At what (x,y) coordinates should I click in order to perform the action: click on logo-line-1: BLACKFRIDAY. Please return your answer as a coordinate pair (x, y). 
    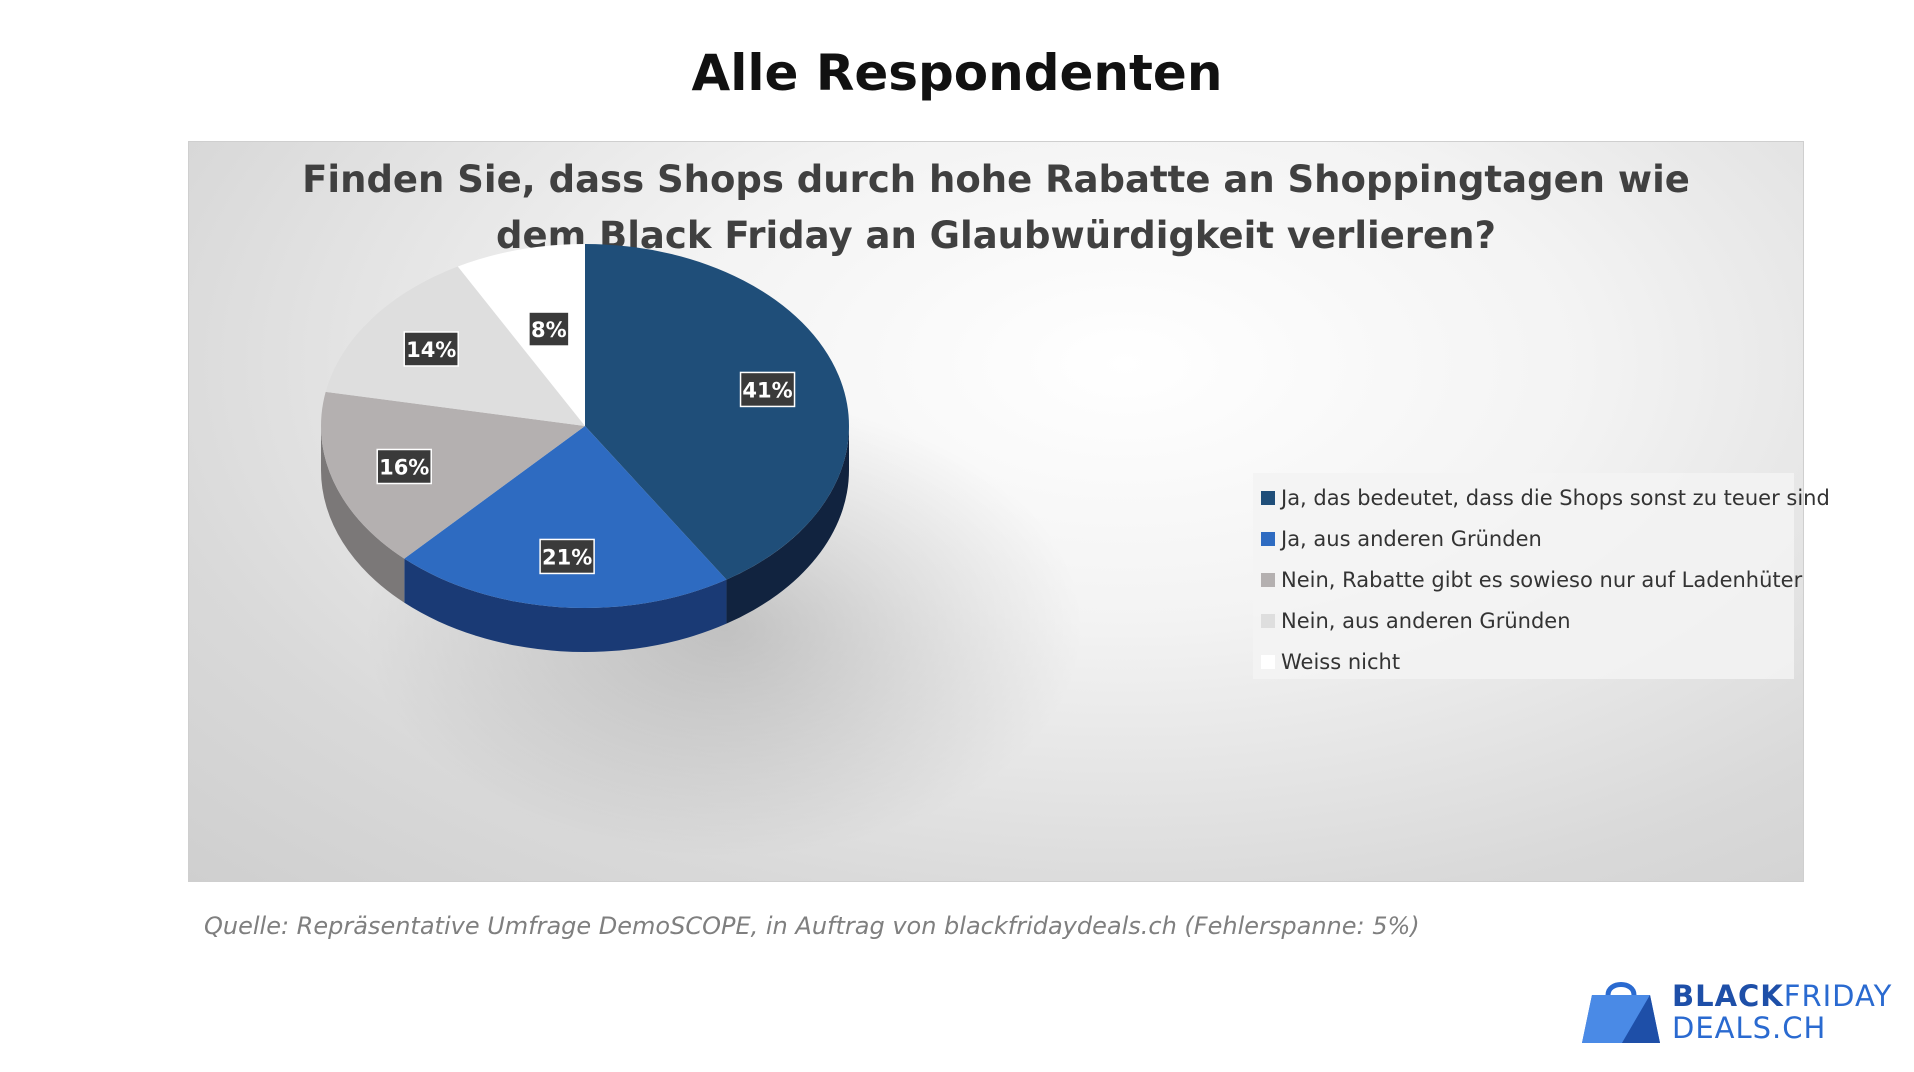
    Looking at the image, I should click on (1782, 996).